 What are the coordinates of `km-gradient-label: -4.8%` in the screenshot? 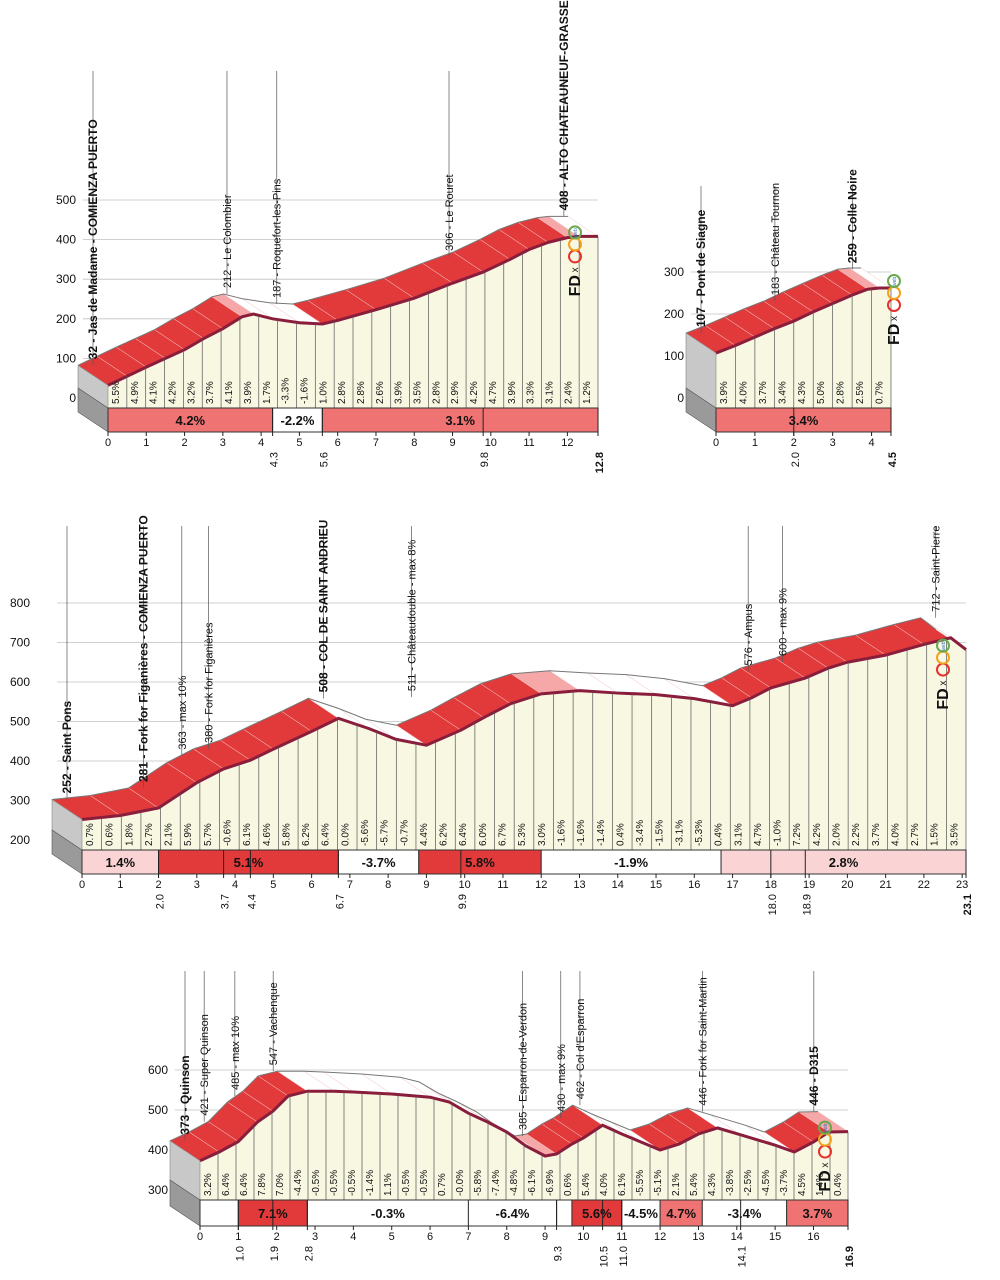 It's located at (514, 1183).